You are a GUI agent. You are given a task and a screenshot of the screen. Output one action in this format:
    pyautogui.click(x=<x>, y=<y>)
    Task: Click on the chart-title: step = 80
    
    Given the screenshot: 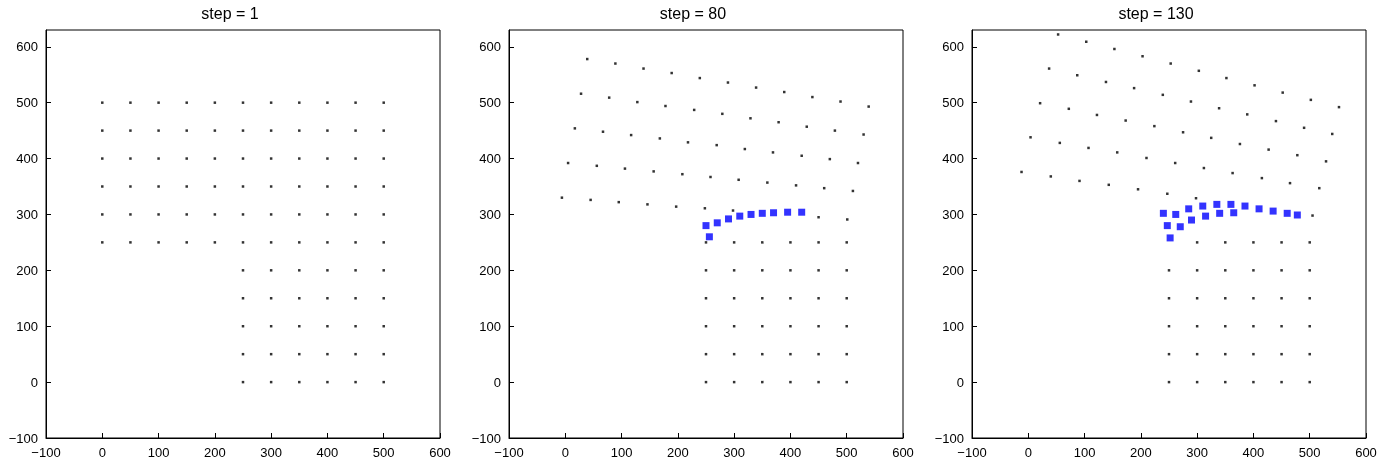 What is the action you would take?
    pyautogui.click(x=693, y=13)
    